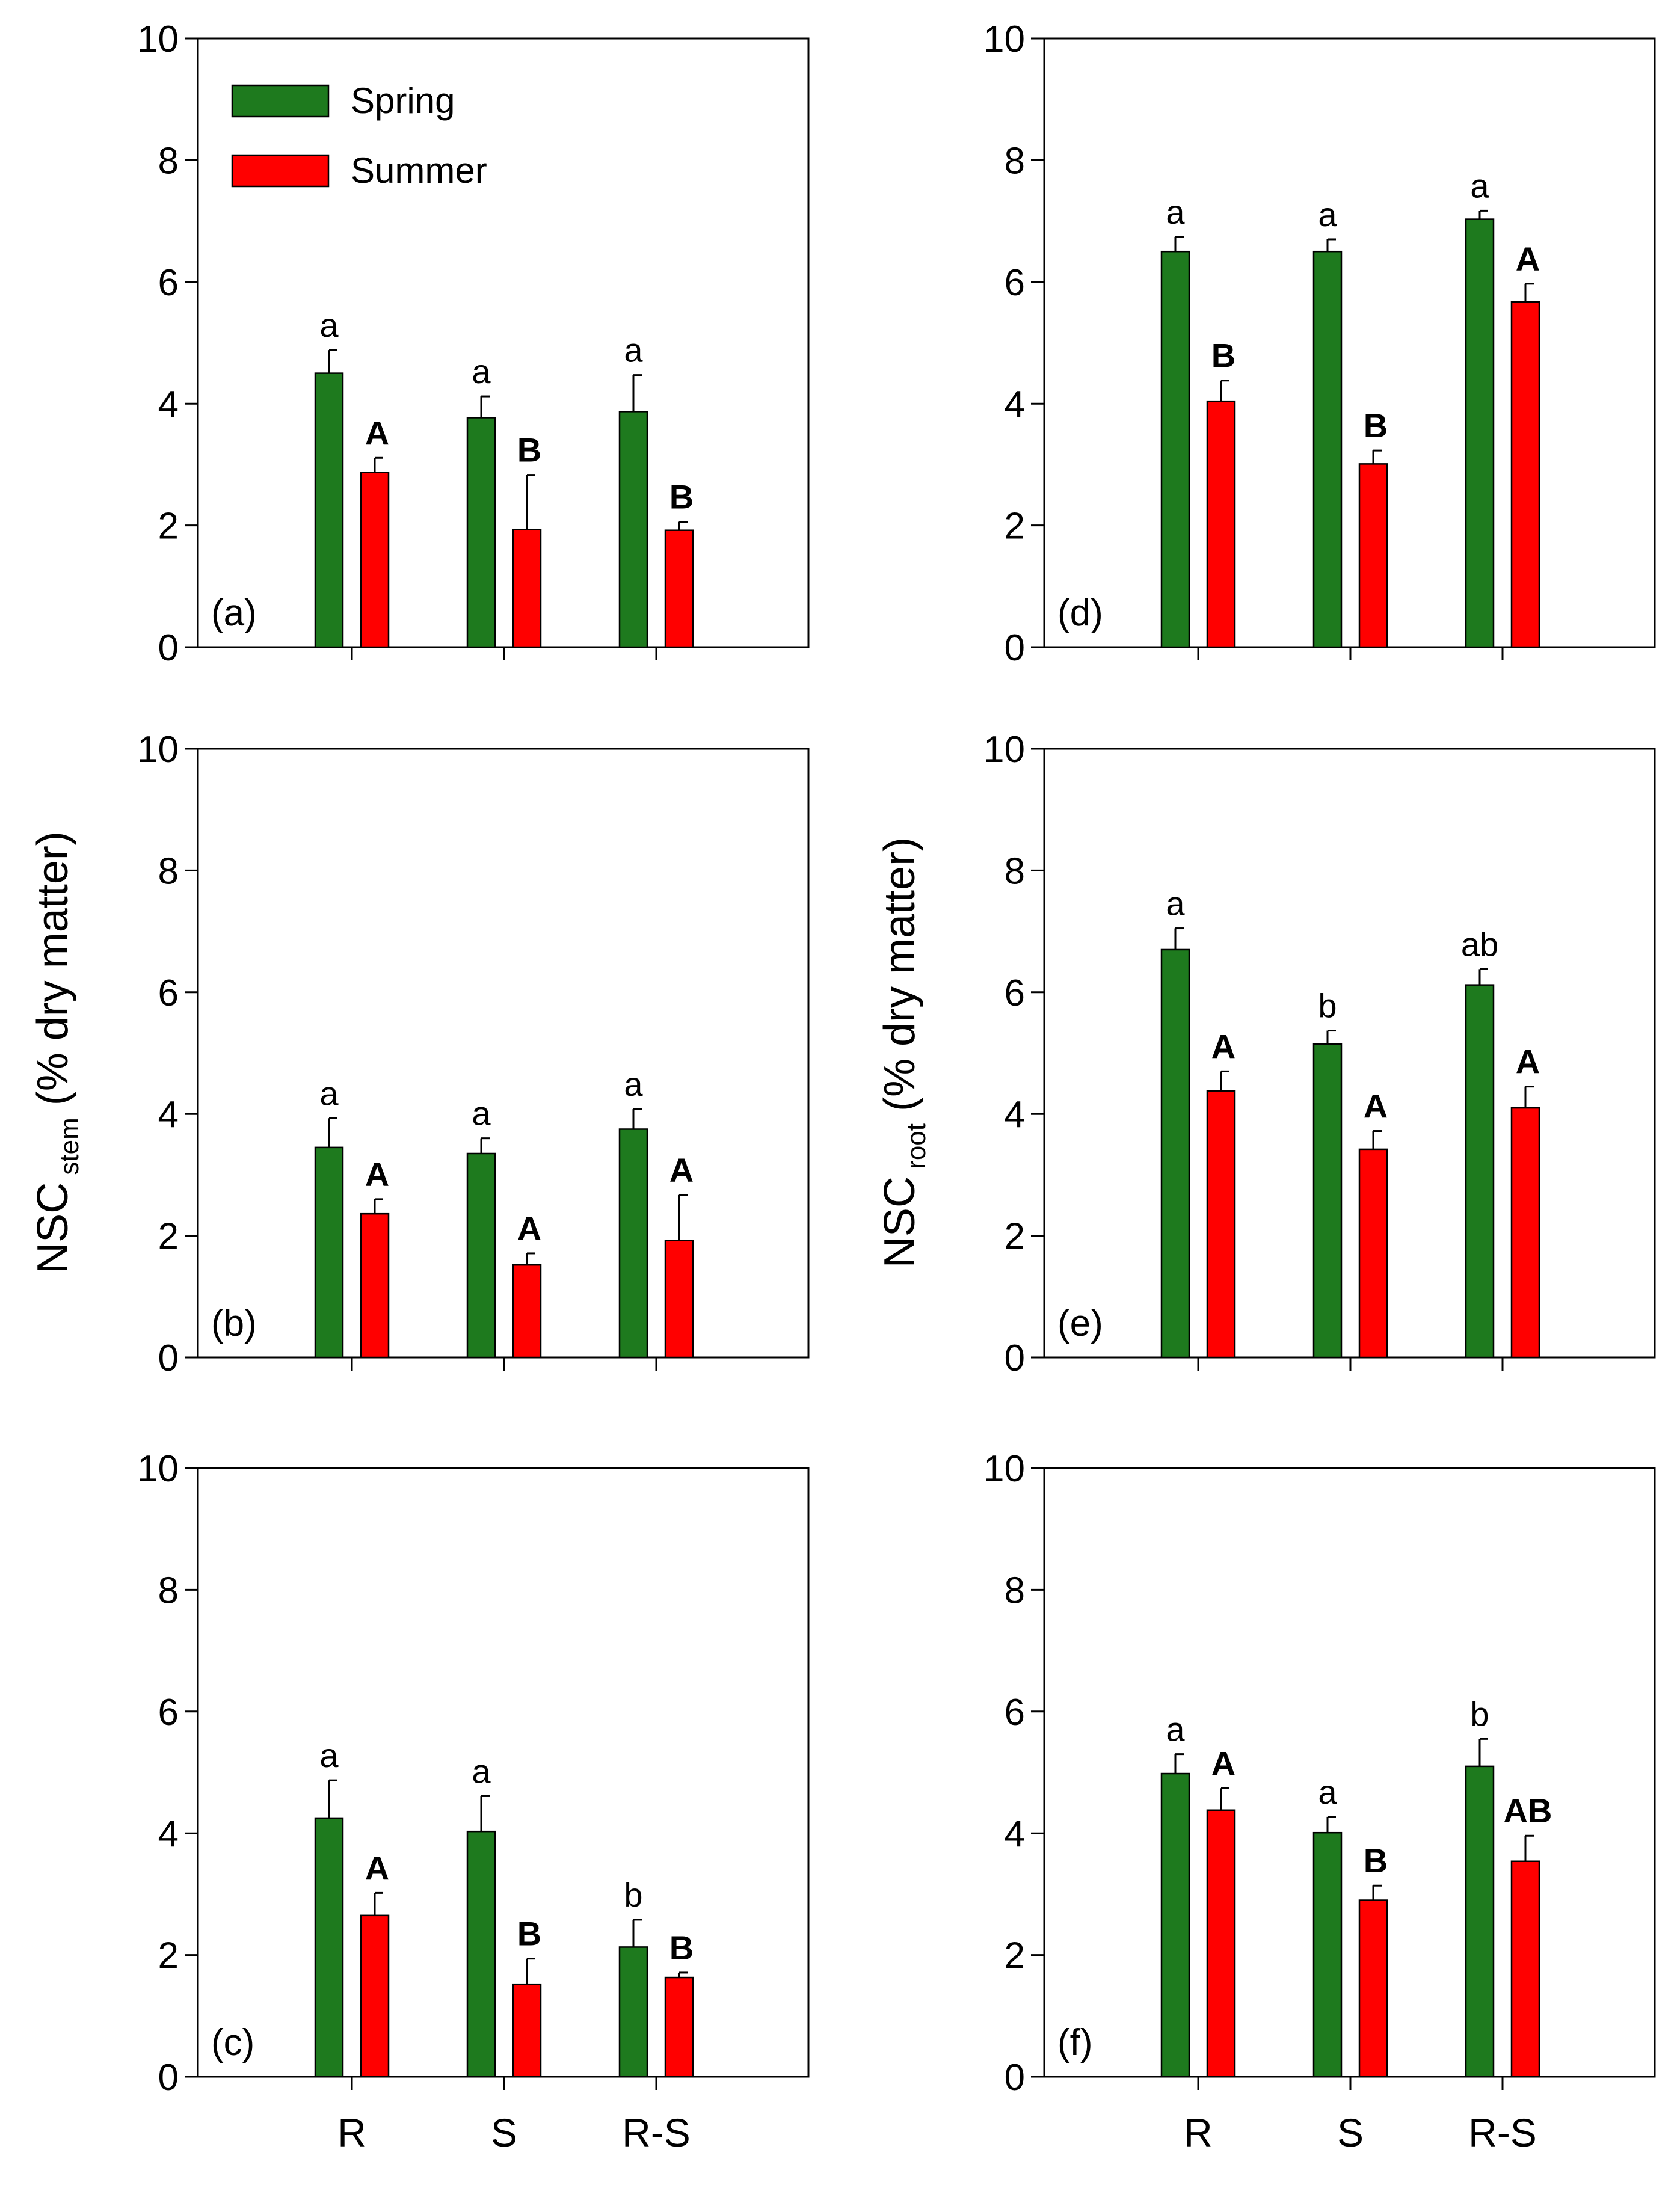  What do you see at coordinates (234, 1323) in the screenshot?
I see `panel-label: (b)` at bounding box center [234, 1323].